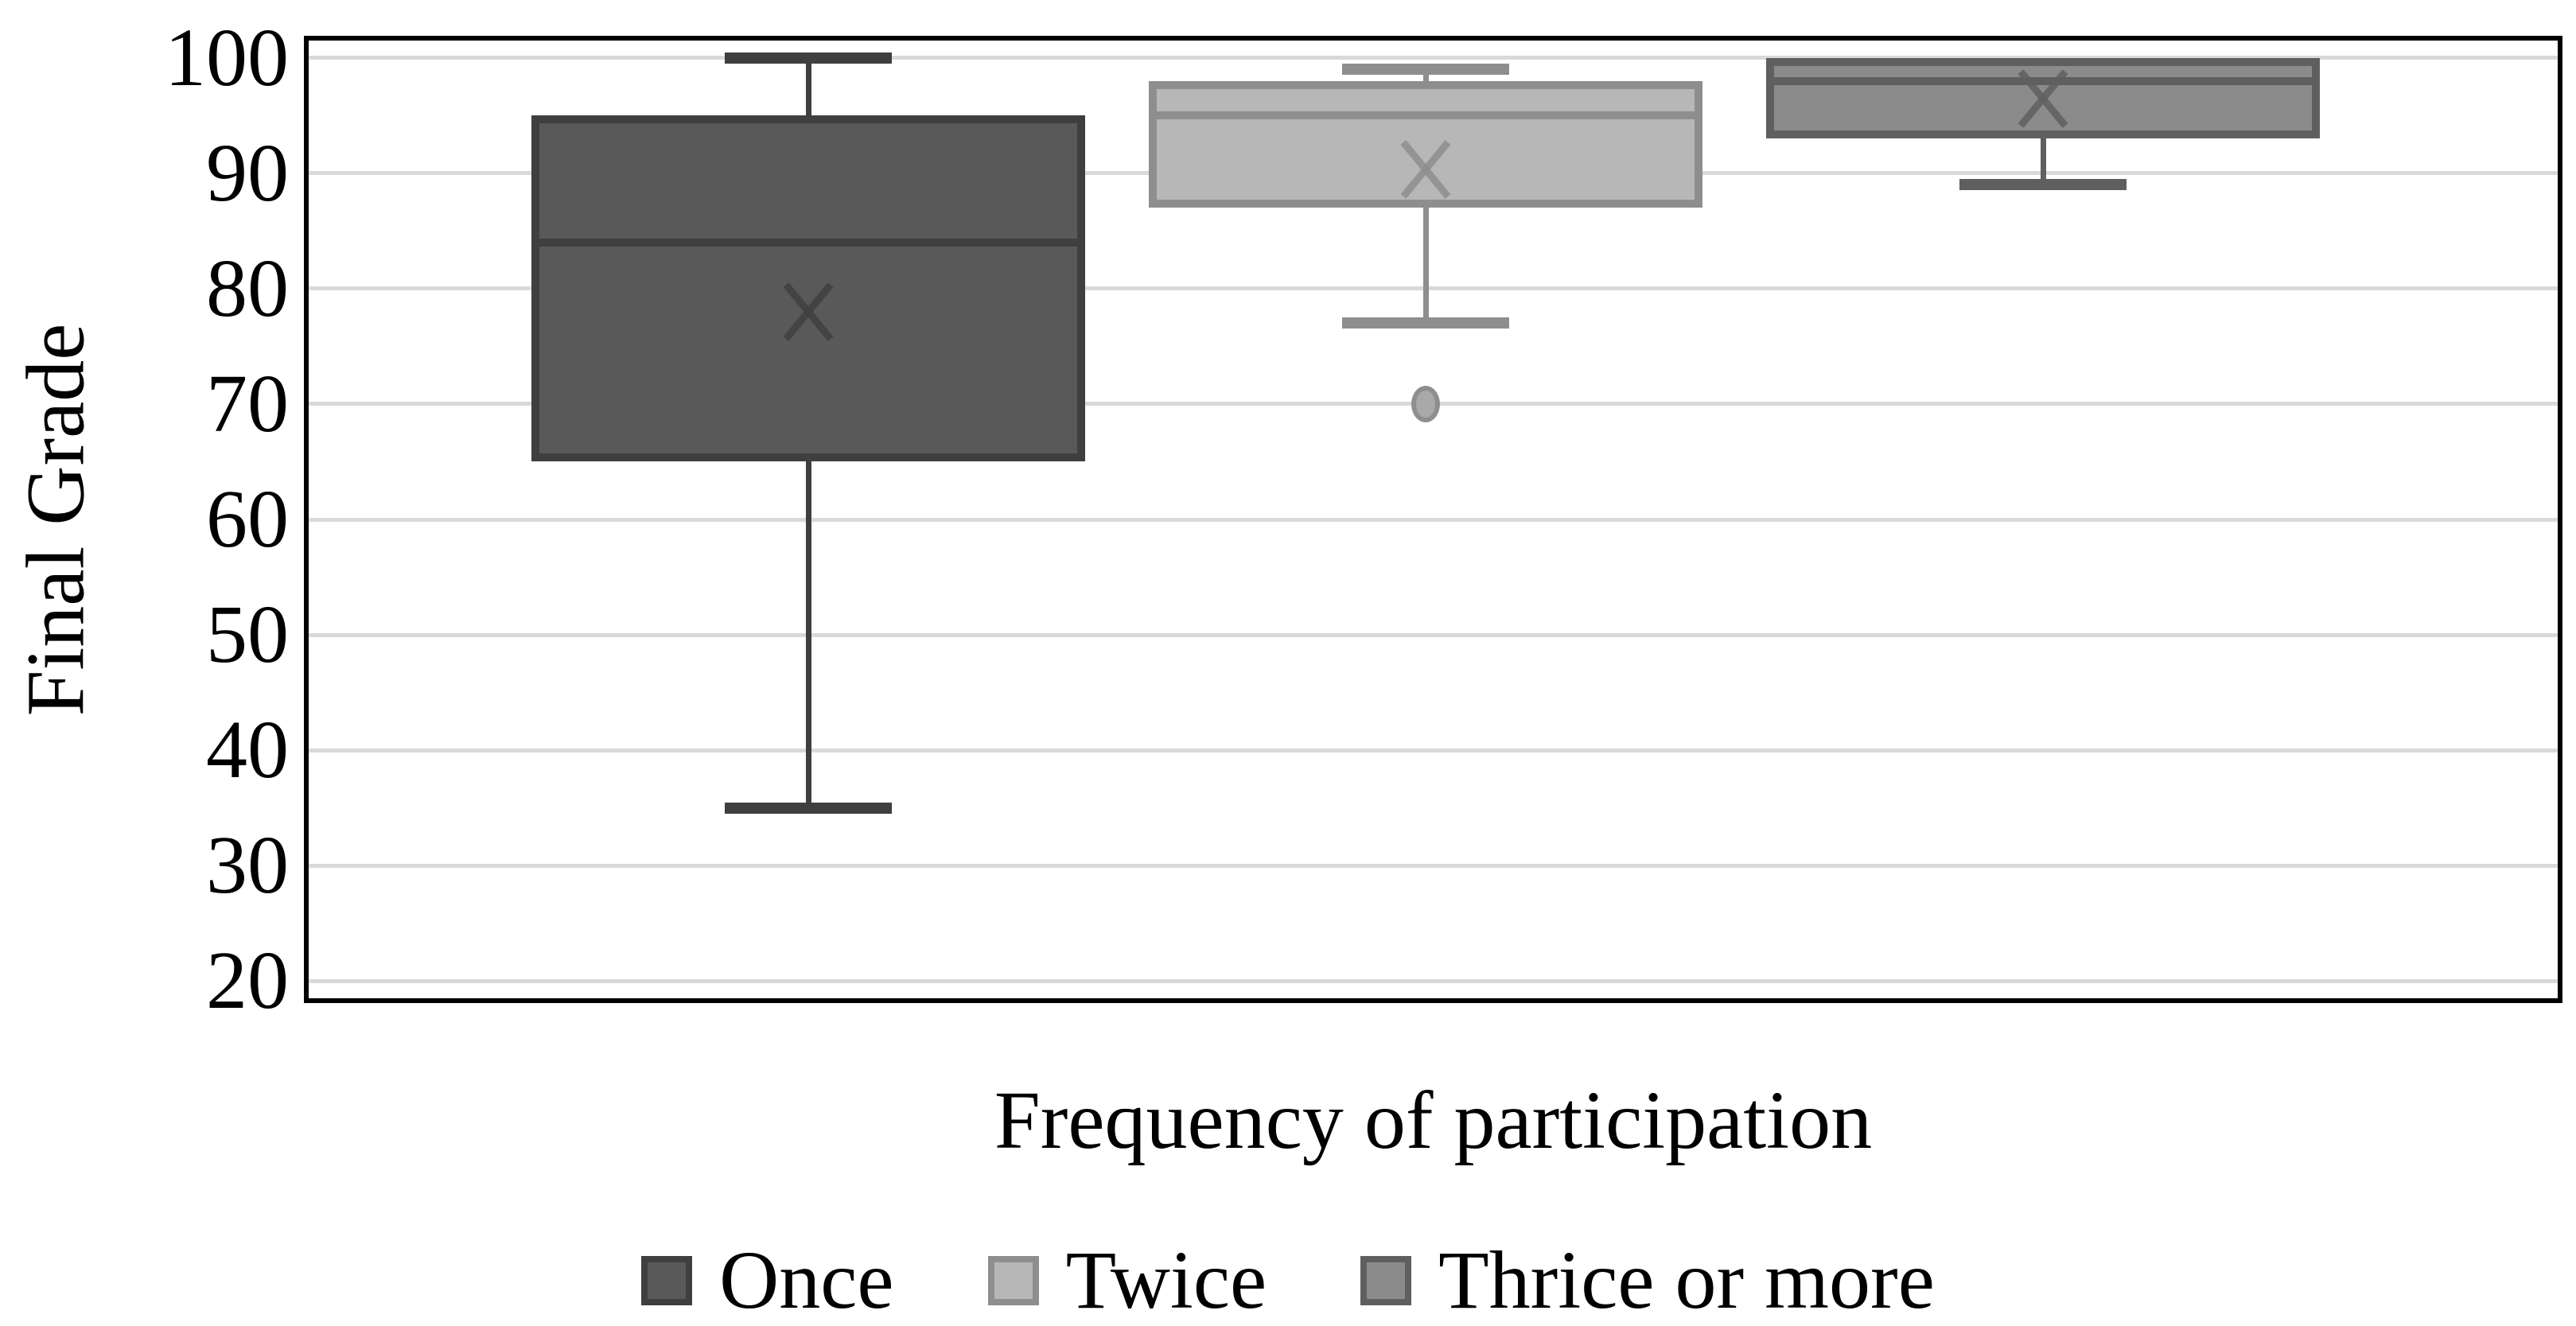 The image size is (2576, 1326). What do you see at coordinates (2043, 161) in the screenshot?
I see `whisker-stem-bottom-thrice-or-more` at bounding box center [2043, 161].